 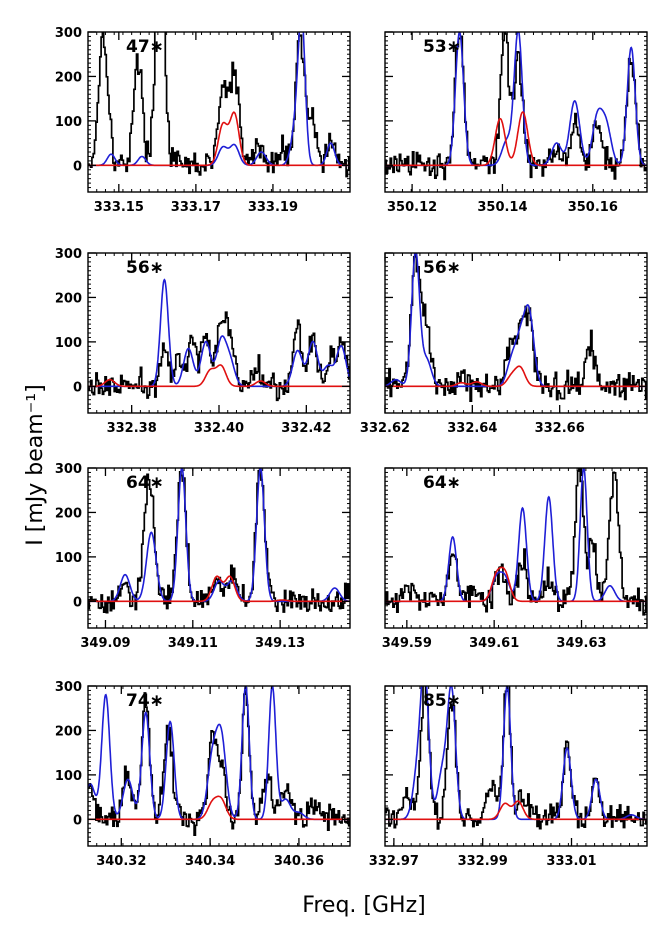 I want to click on panel-label: 53∗, so click(x=442, y=47).